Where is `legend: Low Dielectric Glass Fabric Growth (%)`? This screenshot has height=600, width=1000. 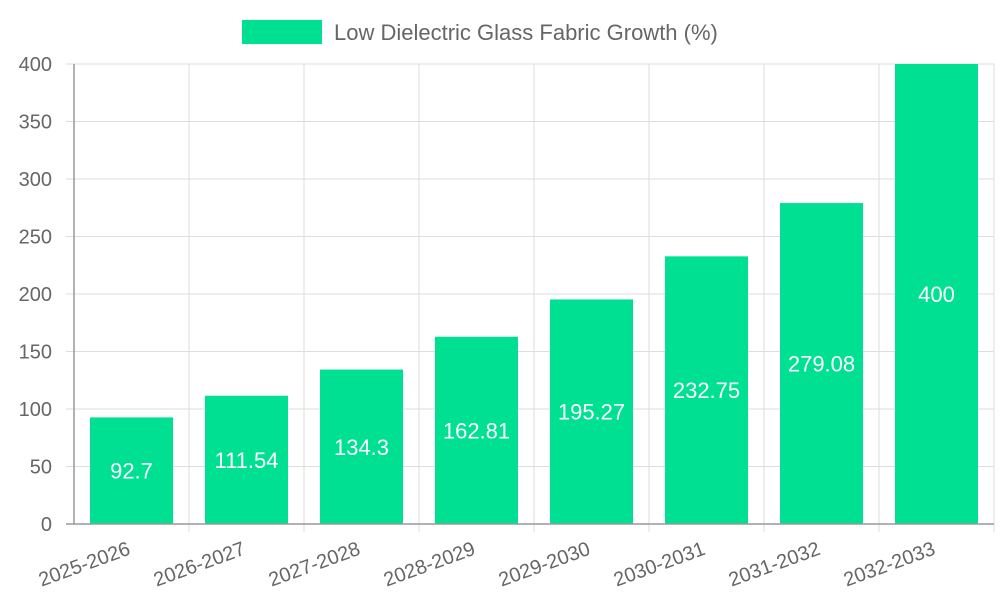
legend: Low Dielectric Glass Fabric Growth (%) is located at coordinates (480, 32).